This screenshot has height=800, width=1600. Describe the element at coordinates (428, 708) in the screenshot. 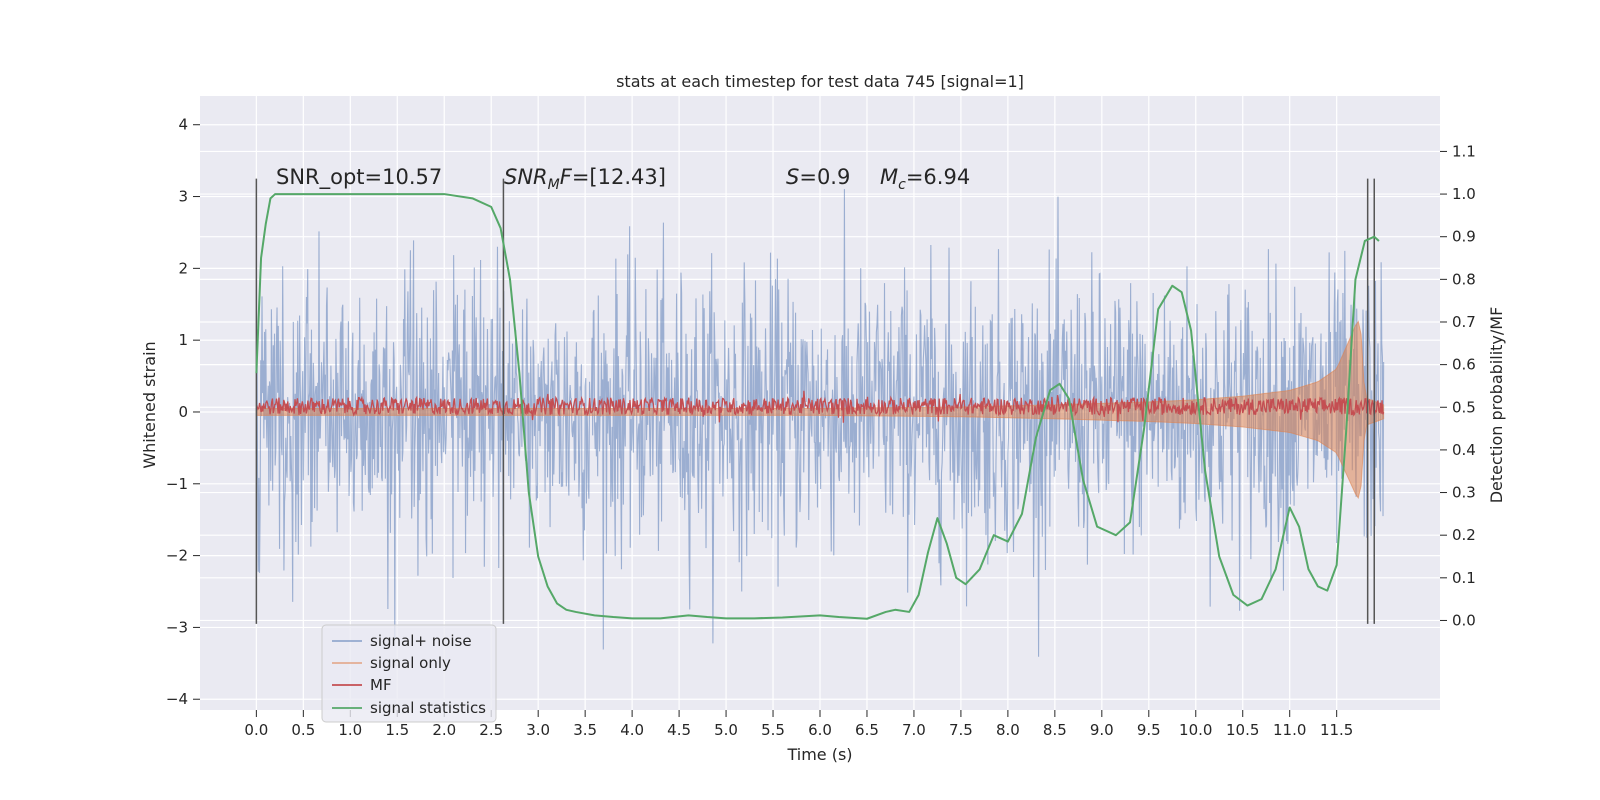

I see `legend-label-signal-statistics: signal statistics` at that location.